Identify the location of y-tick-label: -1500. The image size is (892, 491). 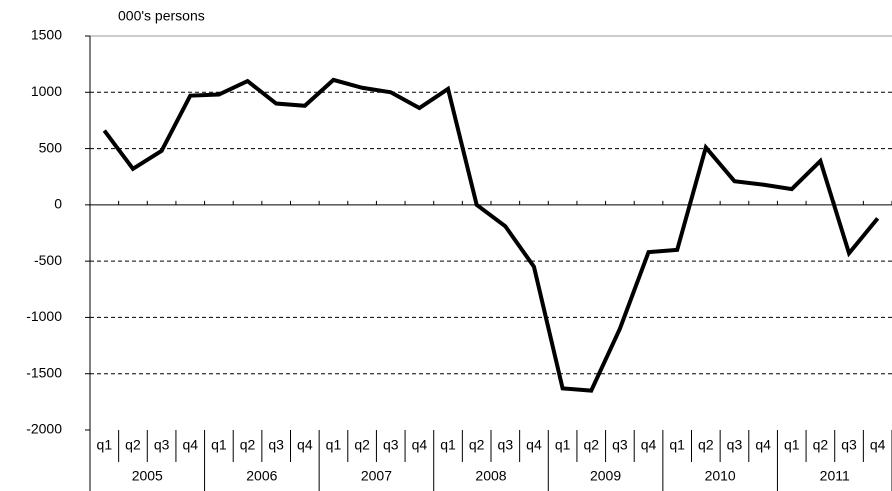
(44, 372).